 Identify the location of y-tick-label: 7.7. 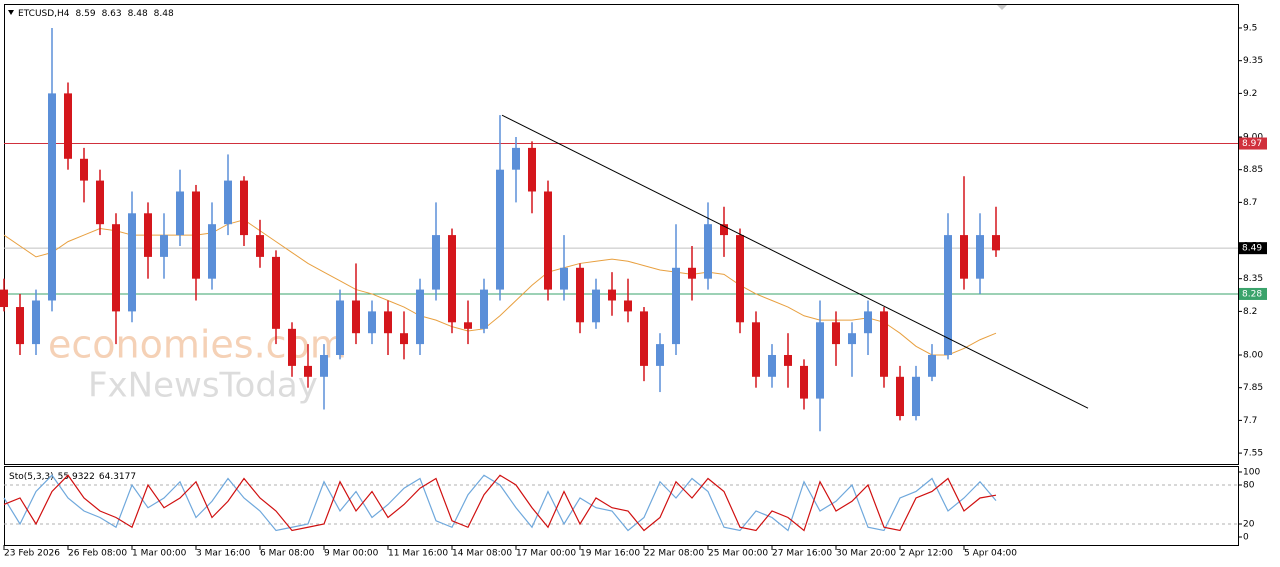
(1250, 421).